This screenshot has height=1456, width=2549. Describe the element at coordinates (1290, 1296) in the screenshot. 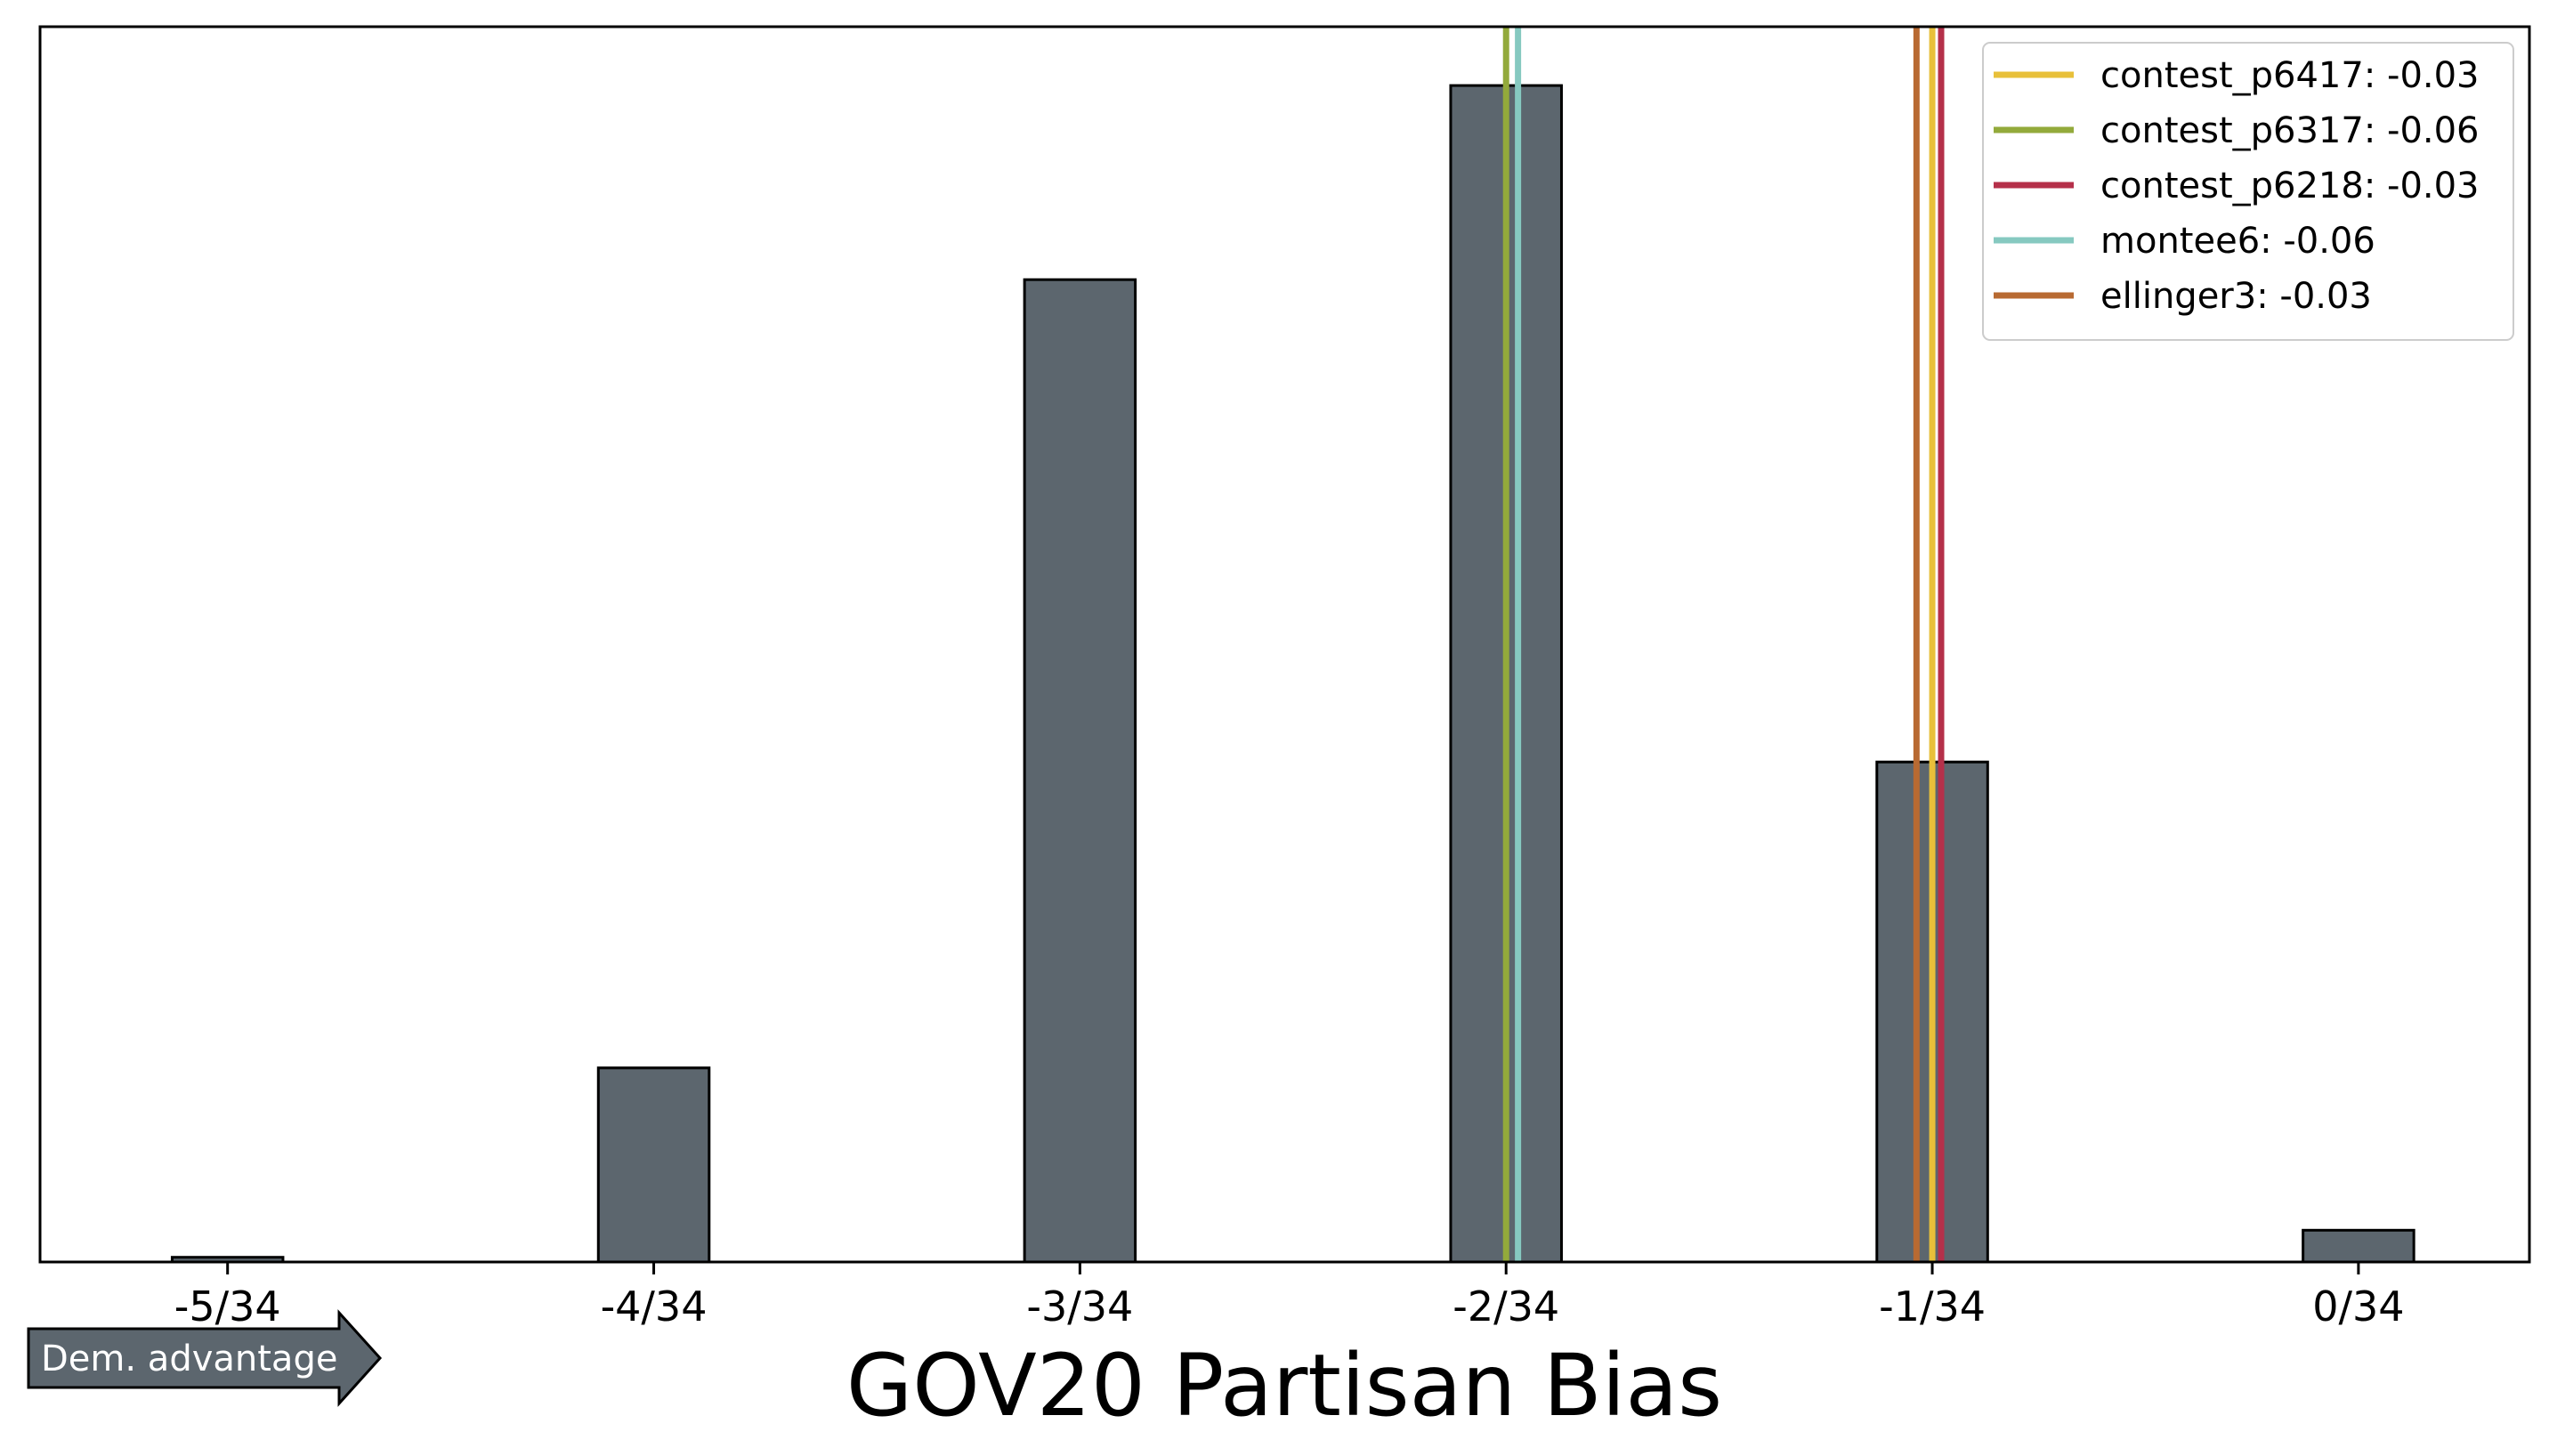

I see `x-ticks-layer: -5/34 -4/34 -3/34 -2/34 -1/34 0/34` at that location.